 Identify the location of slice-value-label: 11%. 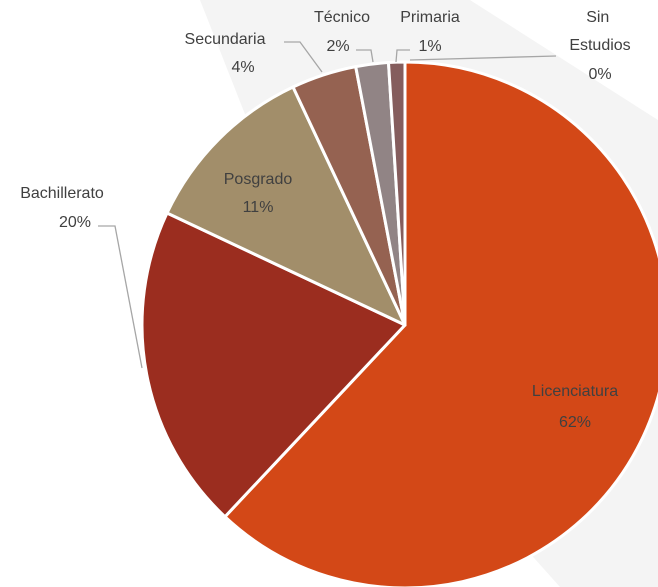
(258, 207).